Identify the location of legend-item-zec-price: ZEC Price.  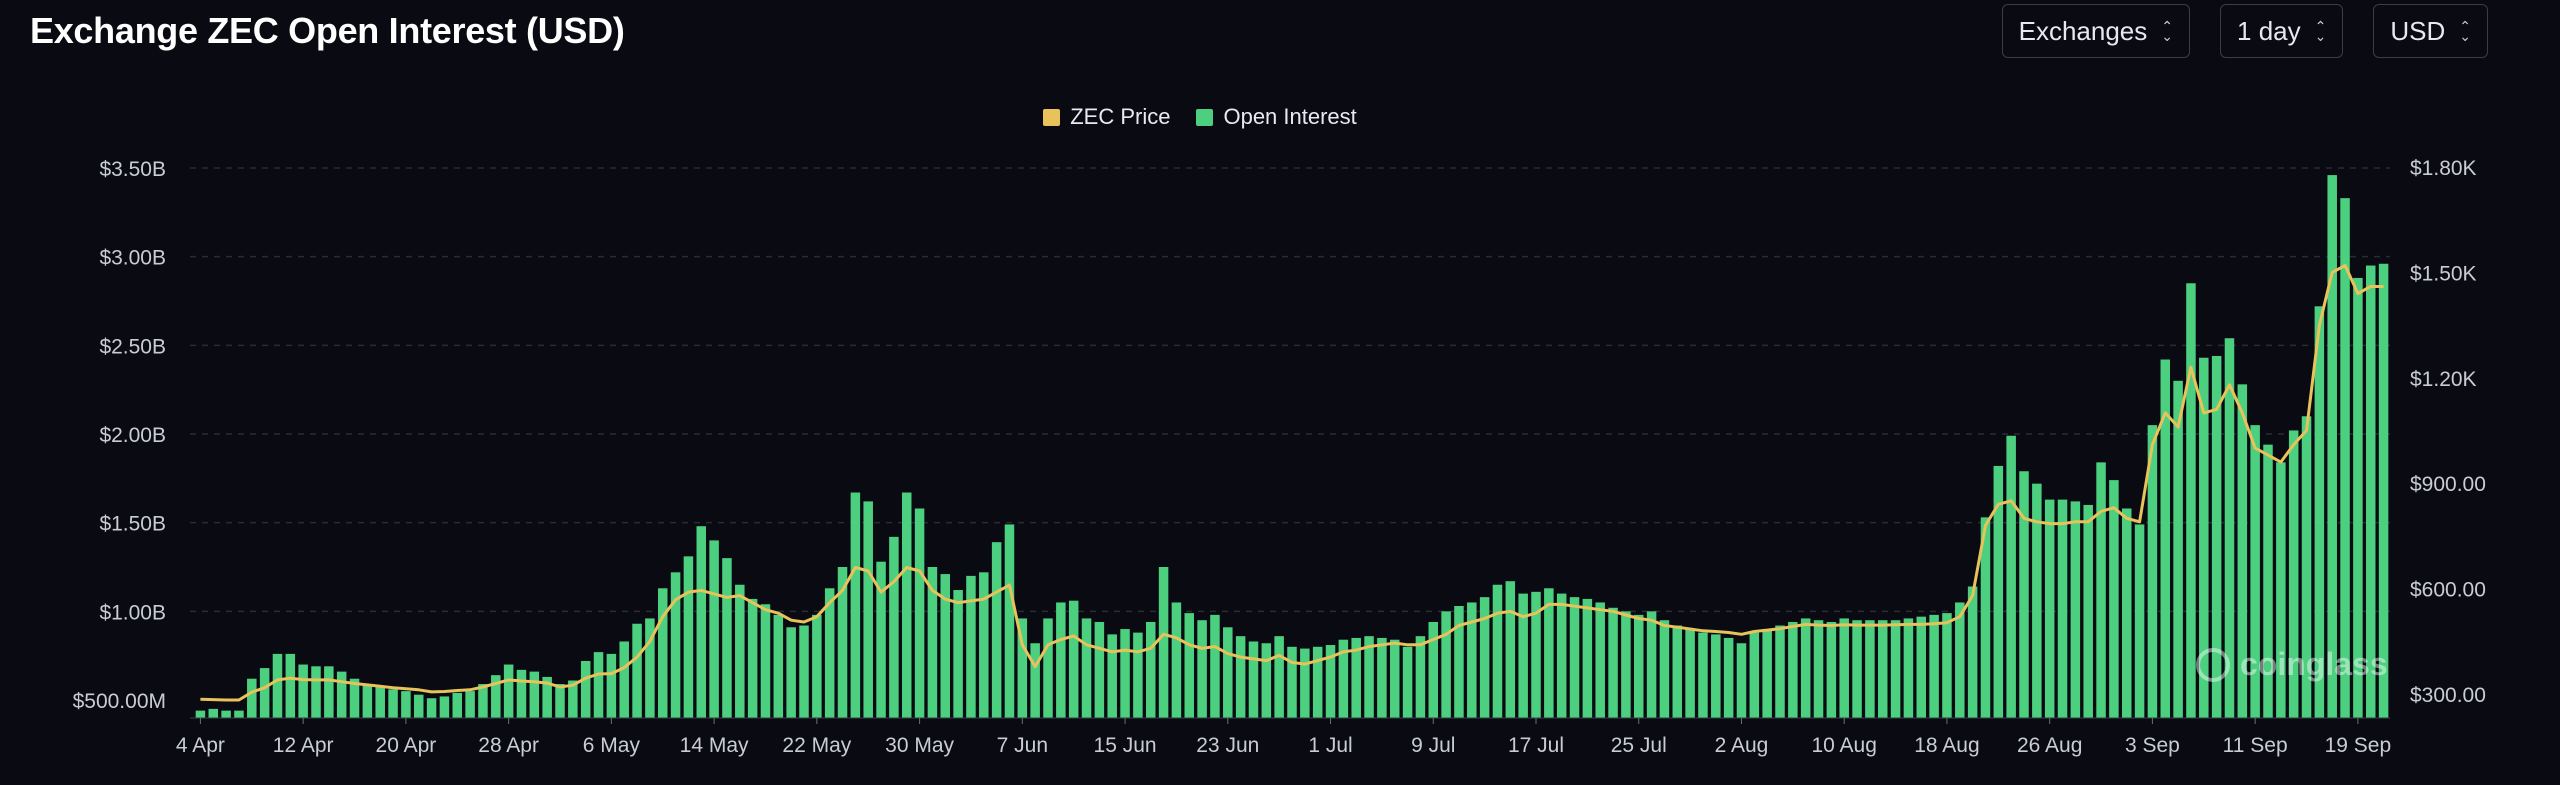
(1106, 117).